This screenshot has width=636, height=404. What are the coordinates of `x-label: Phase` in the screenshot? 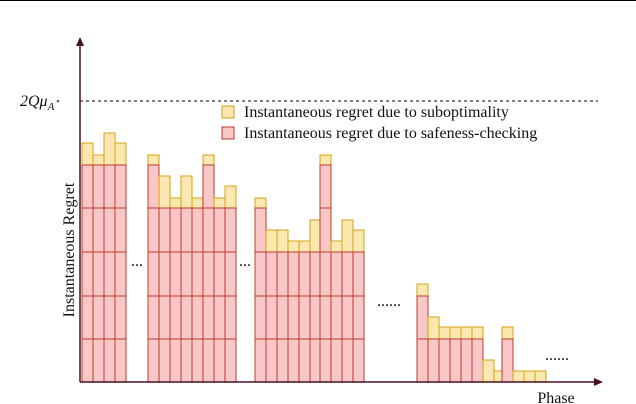 It's located at (555, 397).